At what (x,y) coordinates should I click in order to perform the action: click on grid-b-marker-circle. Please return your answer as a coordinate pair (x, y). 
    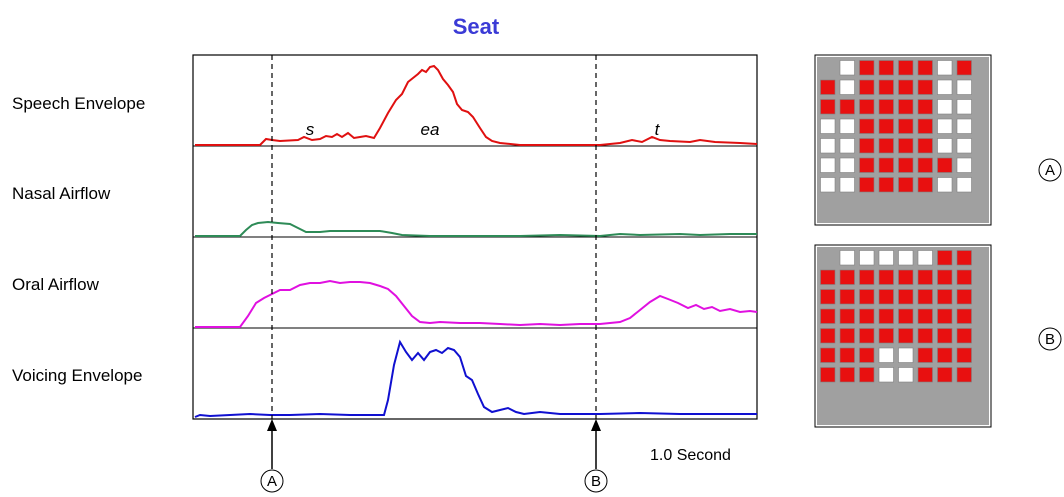
    Looking at the image, I should click on (1050, 339).